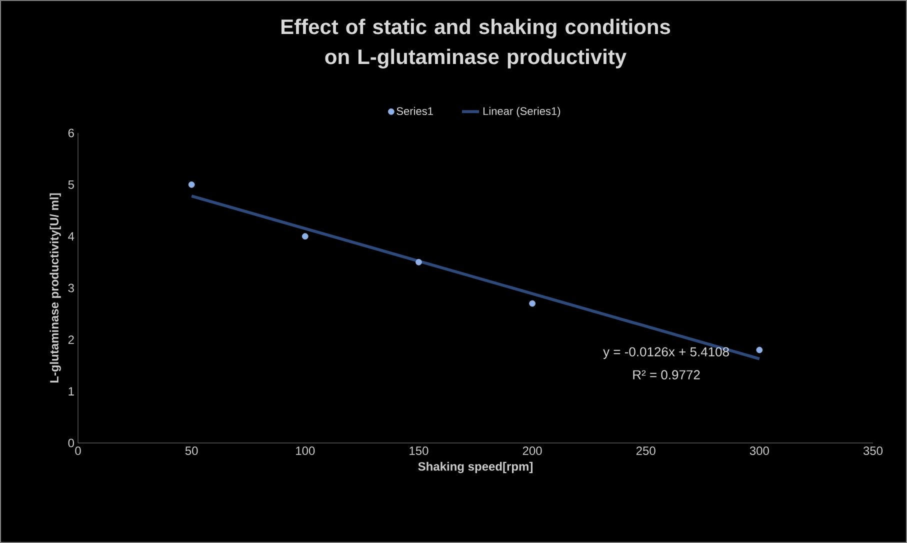  I want to click on y-tick-label: 5, so click(71, 184).